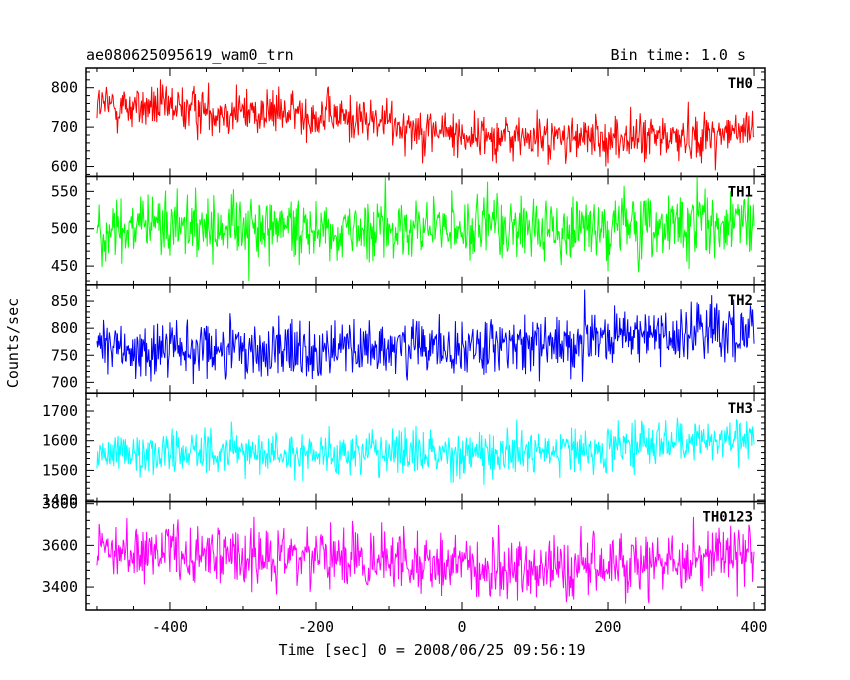  Describe the element at coordinates (64, 266) in the screenshot. I see `y-tick-label: 450` at that location.